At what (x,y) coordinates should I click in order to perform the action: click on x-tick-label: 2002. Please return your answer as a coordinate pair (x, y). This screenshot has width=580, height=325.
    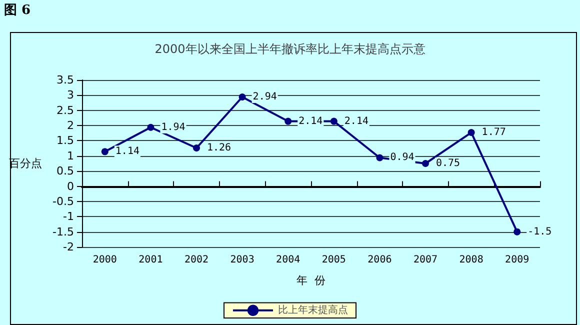
    Looking at the image, I should click on (196, 260).